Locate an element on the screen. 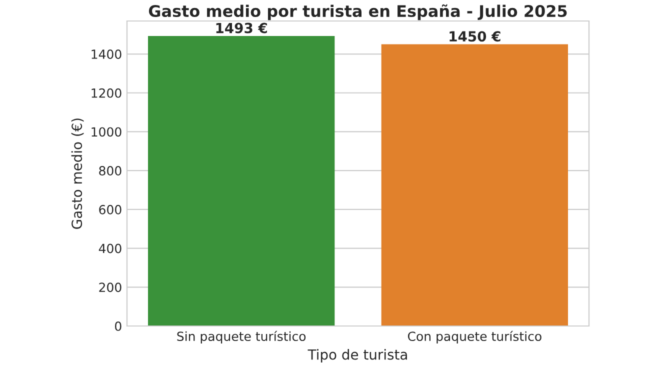 This screenshot has height=371, width=659. y-tick-label: 1400 is located at coordinates (107, 54).